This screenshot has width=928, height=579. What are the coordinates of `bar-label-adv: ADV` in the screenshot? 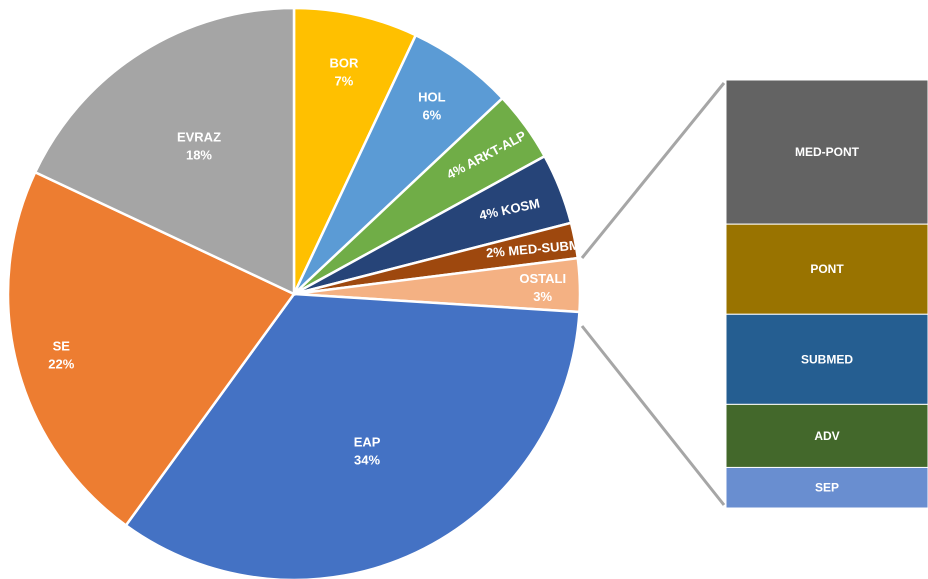 It's located at (826, 436).